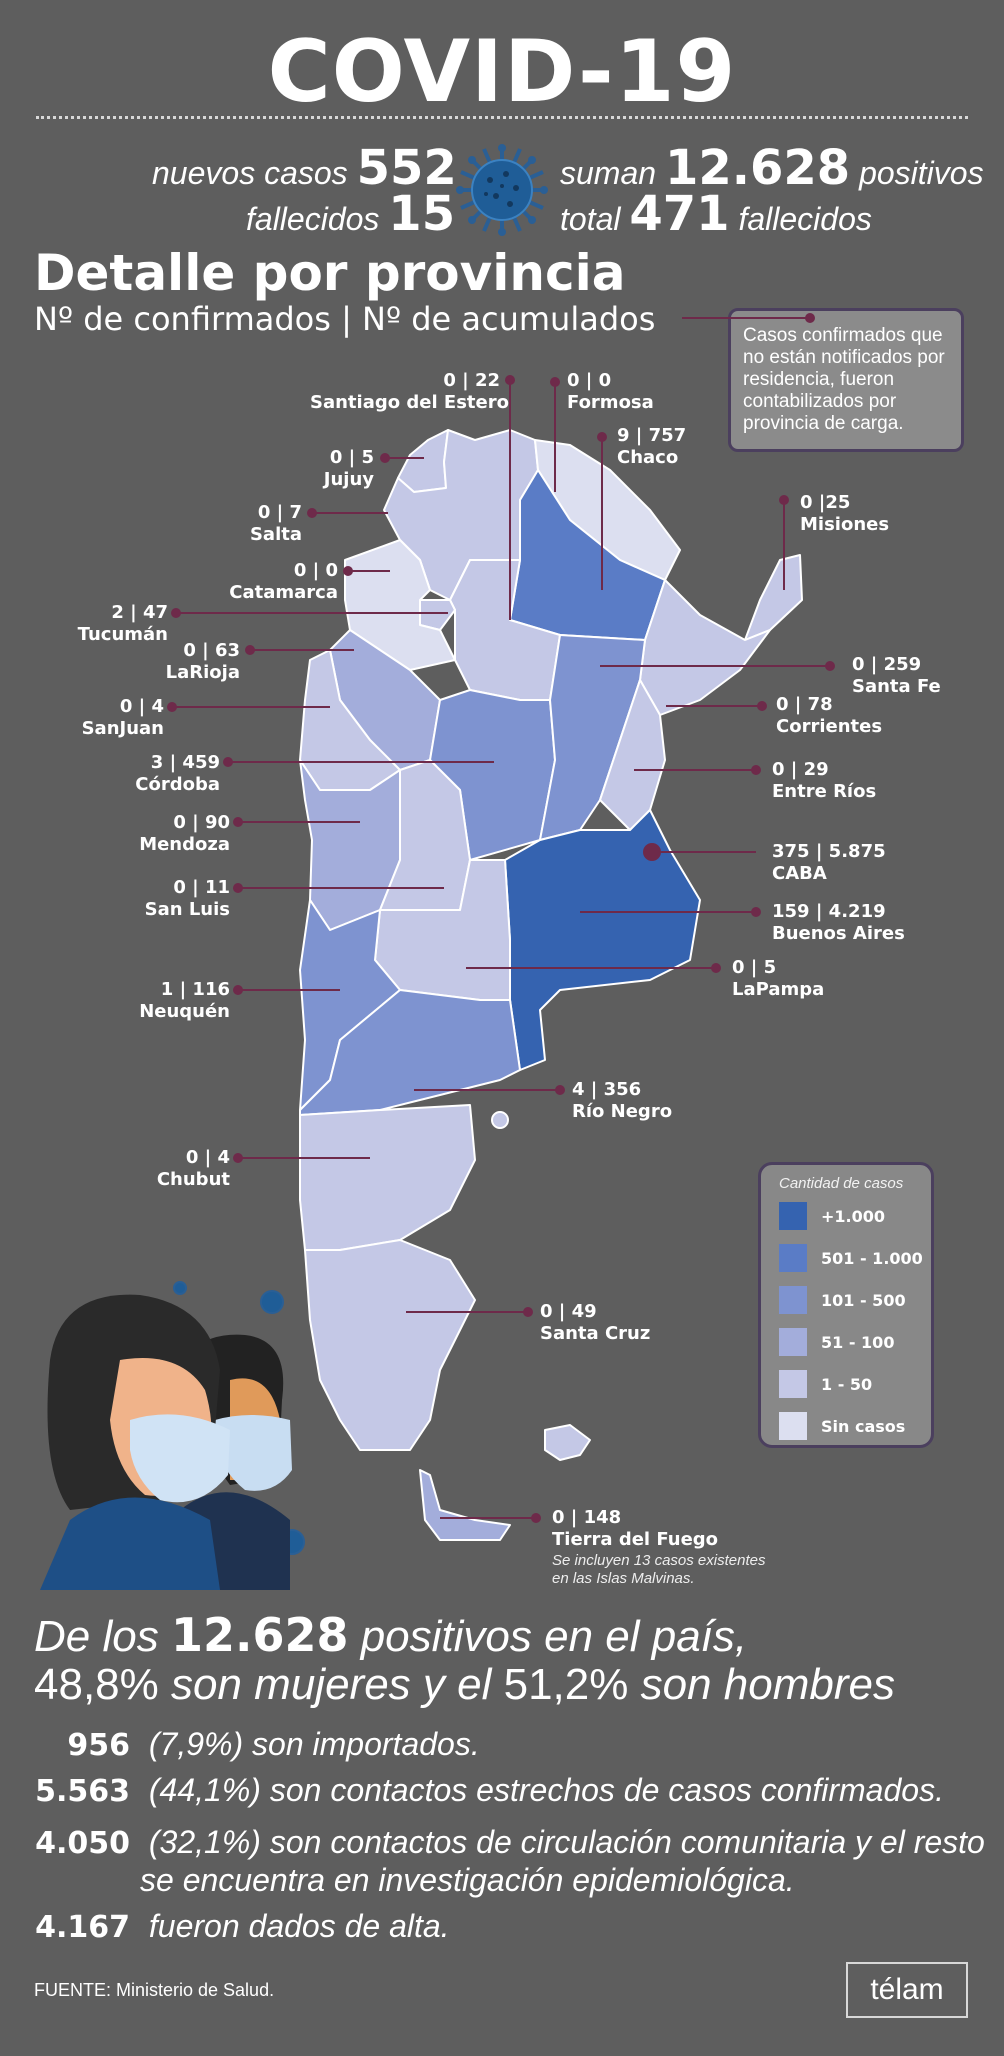  I want to click on total-deaths-stat: total 471 fallecidos, so click(716, 214).